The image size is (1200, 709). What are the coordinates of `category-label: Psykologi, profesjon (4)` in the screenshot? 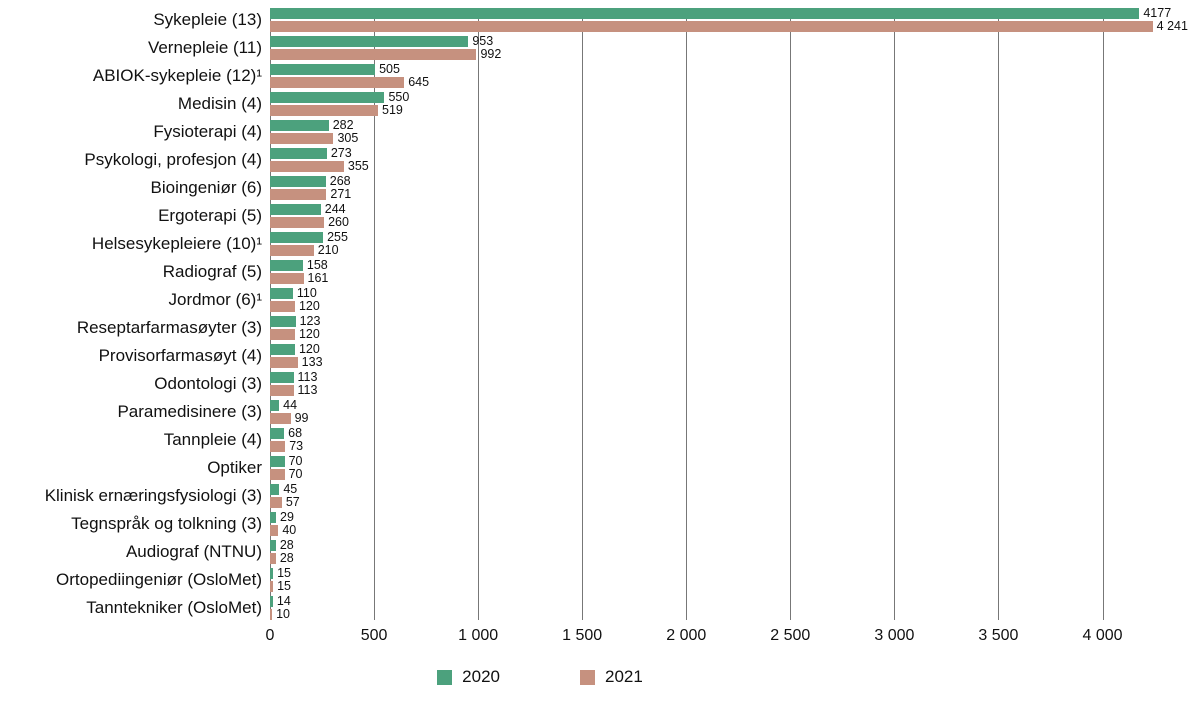 It's located at (173, 159).